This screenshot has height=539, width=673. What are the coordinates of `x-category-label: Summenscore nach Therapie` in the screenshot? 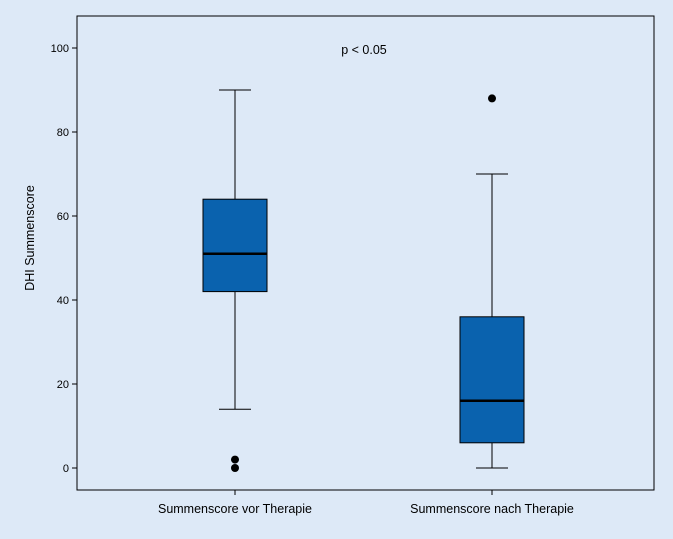 It's located at (492, 509).